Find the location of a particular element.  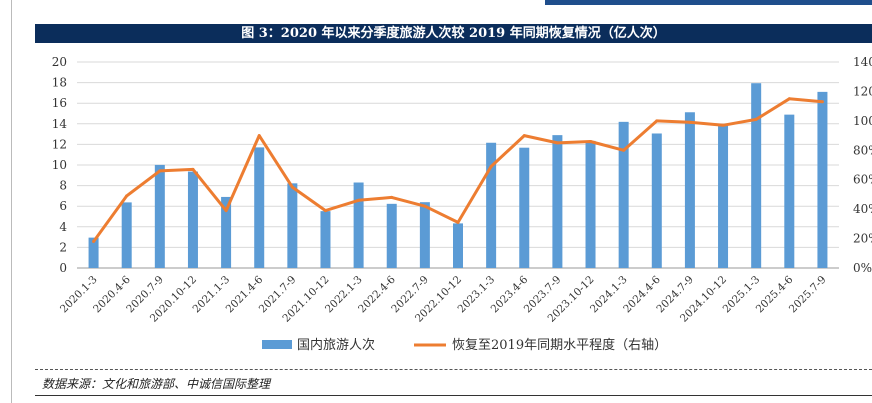

y-right-tick-label: 140% is located at coordinates (862, 62).